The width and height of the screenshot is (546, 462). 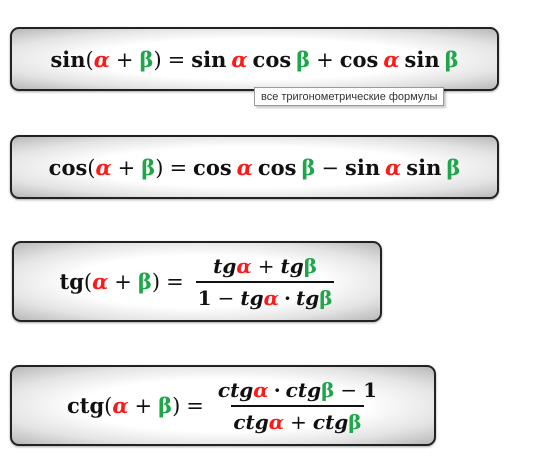 I want to click on numerator: ctgα · ctgβ −1, so click(x=297, y=391).